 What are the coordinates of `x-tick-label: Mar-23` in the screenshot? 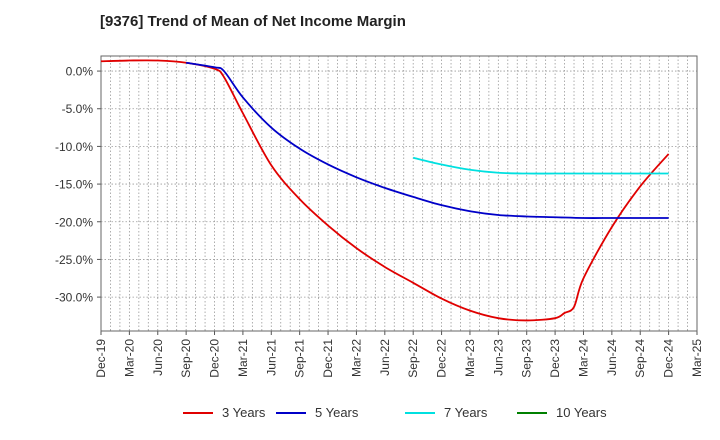 It's located at (470, 358).